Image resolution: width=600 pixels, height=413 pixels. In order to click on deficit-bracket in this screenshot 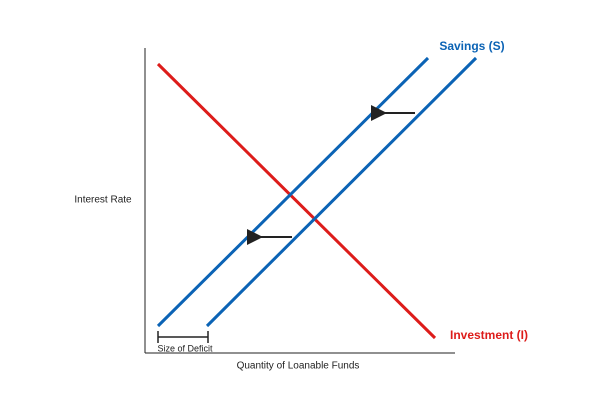, I will do `click(183, 337)`.